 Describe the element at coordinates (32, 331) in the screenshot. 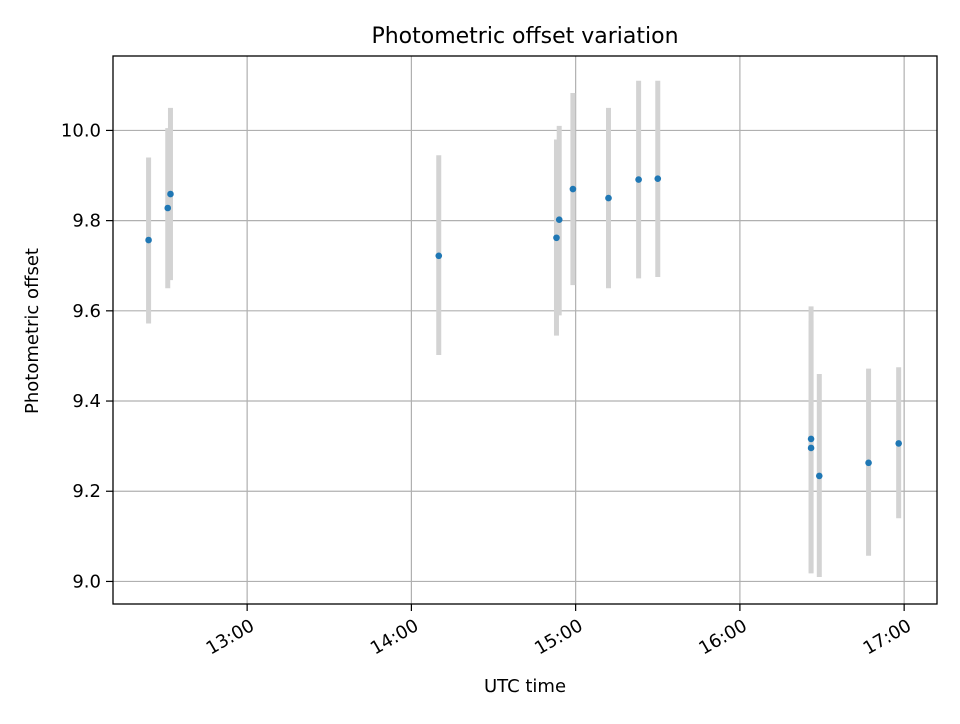

I see `y-axis-label: Photometric offset` at that location.